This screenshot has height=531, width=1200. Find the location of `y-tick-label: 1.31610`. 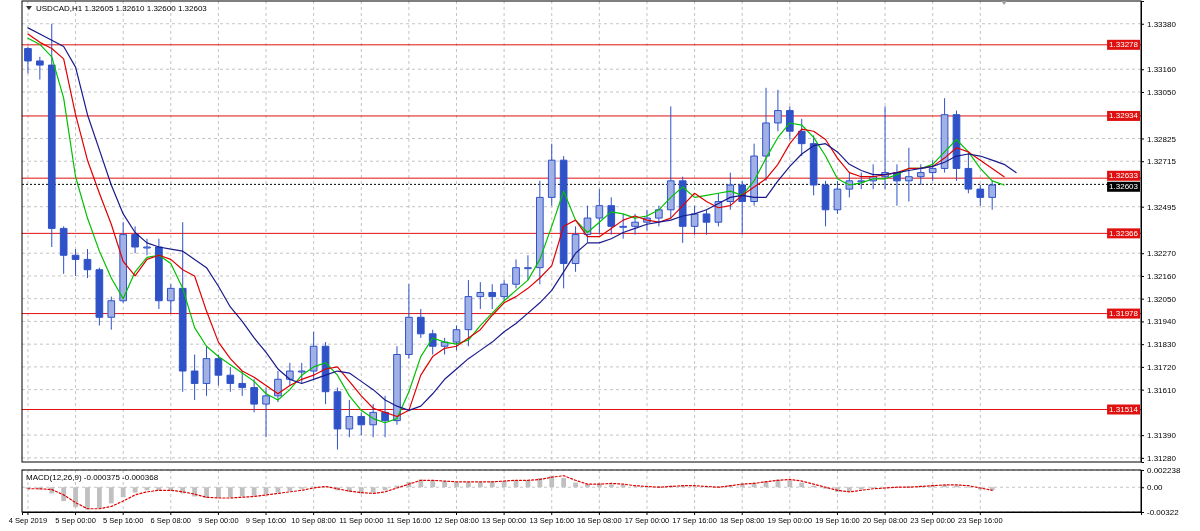

y-tick-label: 1.31610 is located at coordinates (1162, 390).